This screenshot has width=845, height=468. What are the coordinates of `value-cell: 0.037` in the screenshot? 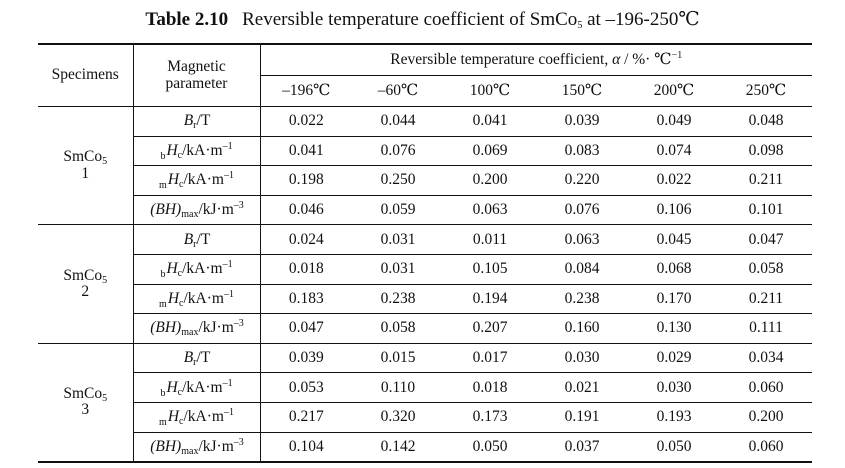 It's located at (582, 447).